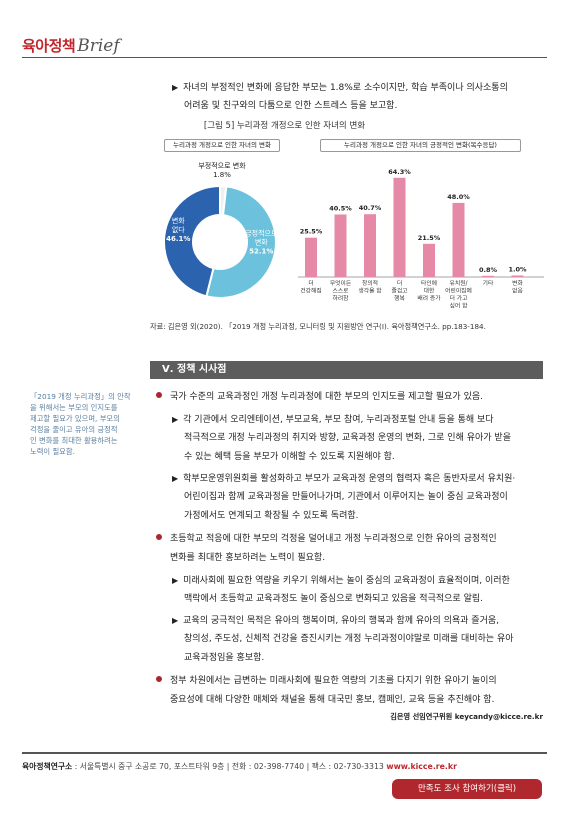  What do you see at coordinates (488, 270) in the screenshot?
I see `bar-value-label: 0.8%` at bounding box center [488, 270].